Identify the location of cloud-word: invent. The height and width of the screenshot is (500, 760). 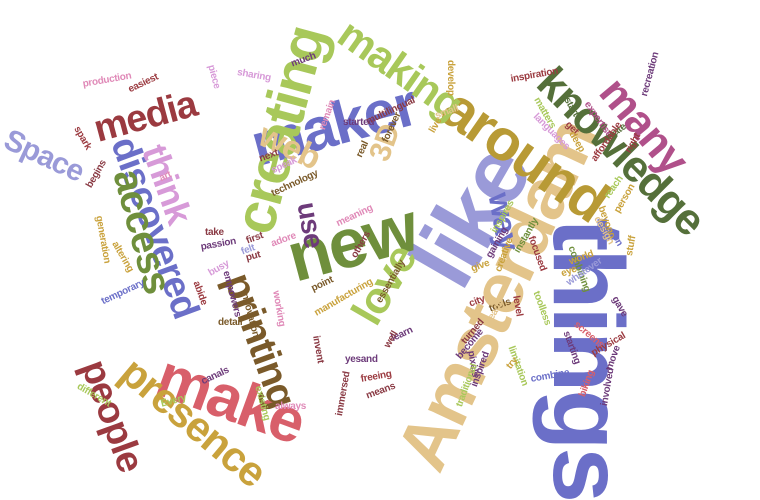
(318, 349).